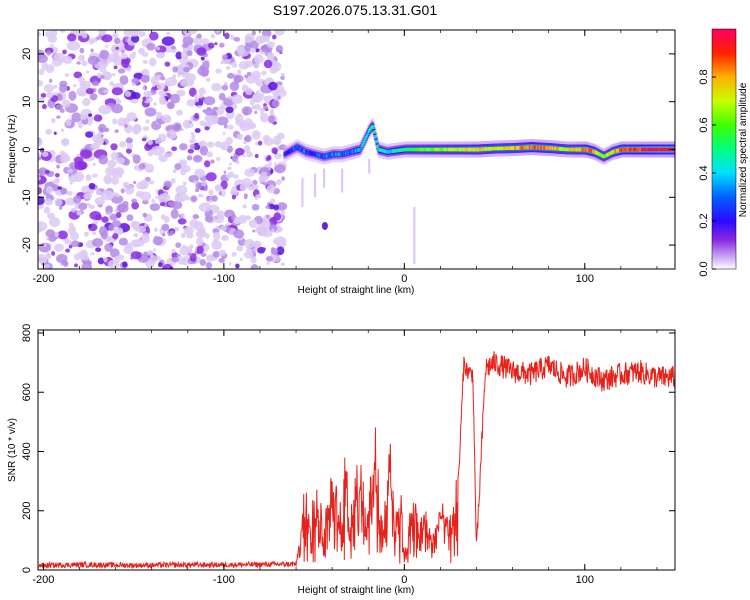 This screenshot has height=600, width=750. Describe the element at coordinates (12, 149) in the screenshot. I see `spectrogram-ylabel: Frequency (Hz)` at that location.